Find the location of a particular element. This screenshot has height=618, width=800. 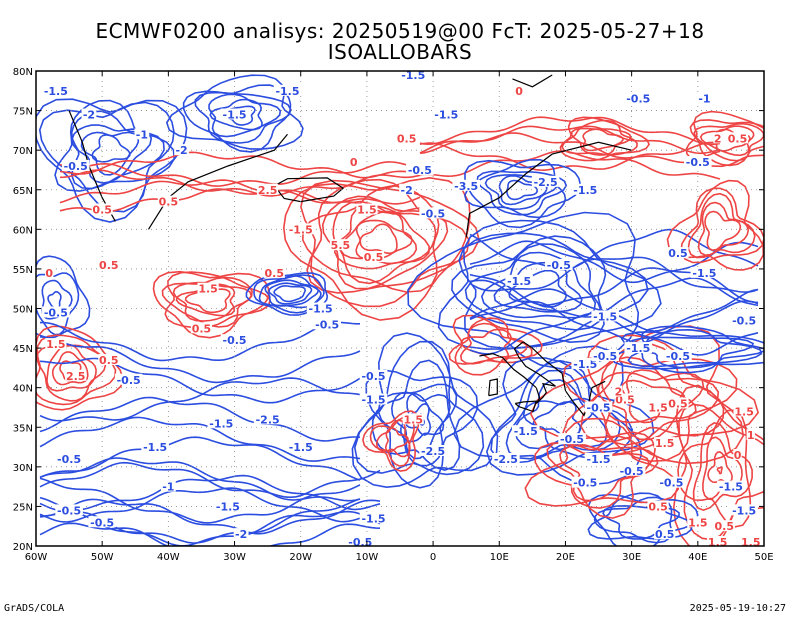

lat-tick-label: 65N is located at coordinates (23, 191).